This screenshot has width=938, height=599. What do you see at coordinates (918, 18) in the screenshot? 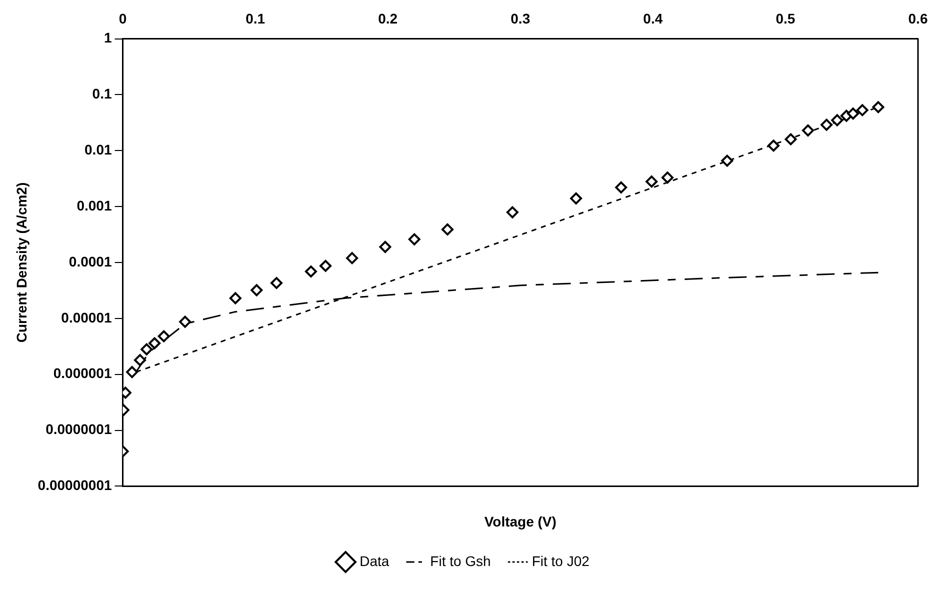
I see `x-tick-label: 0.6` at bounding box center [918, 18].